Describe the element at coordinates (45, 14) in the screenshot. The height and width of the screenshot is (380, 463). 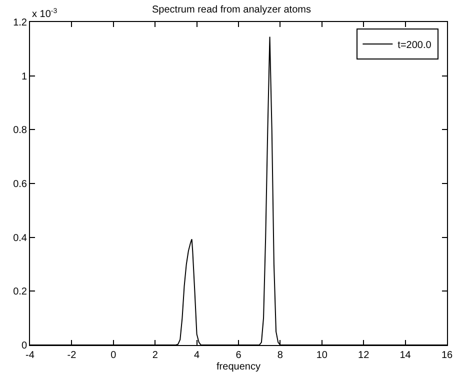
I see `text: x 10$^{-3}$` at that location.